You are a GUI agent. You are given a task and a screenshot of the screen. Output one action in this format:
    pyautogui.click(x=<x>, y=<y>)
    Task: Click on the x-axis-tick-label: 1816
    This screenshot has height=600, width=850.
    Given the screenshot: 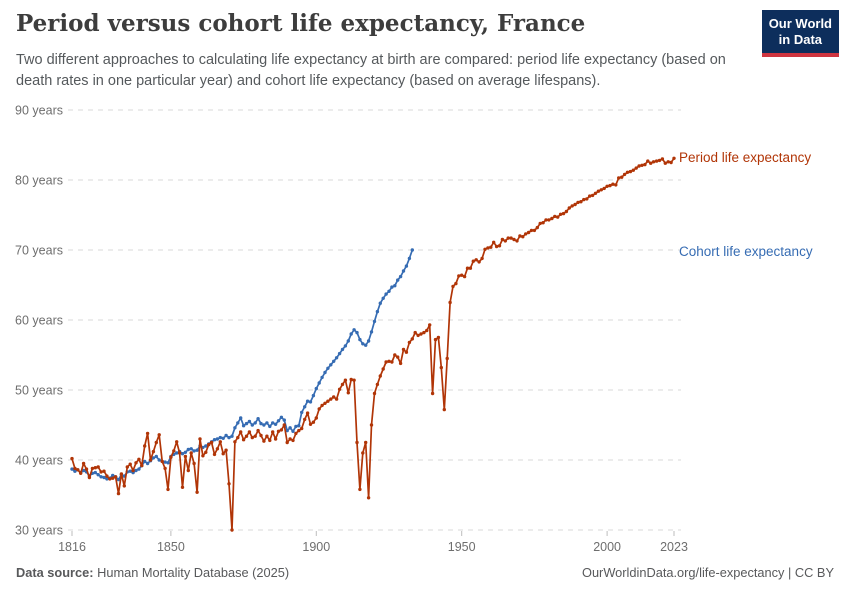 What is the action you would take?
    pyautogui.click(x=72, y=547)
    